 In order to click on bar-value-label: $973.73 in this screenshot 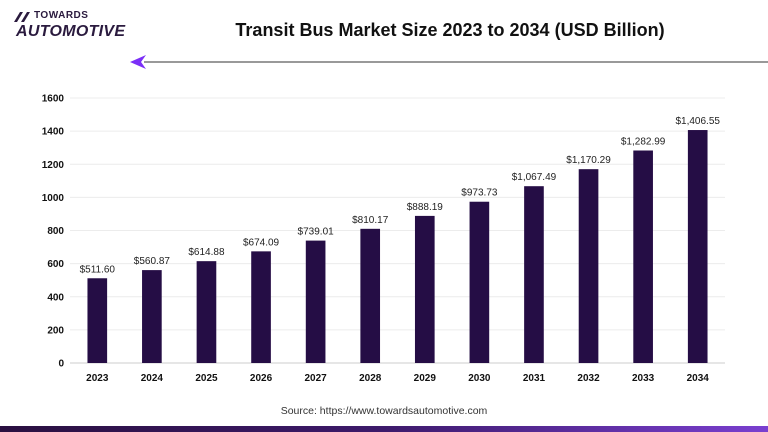, I will do `click(479, 193)`.